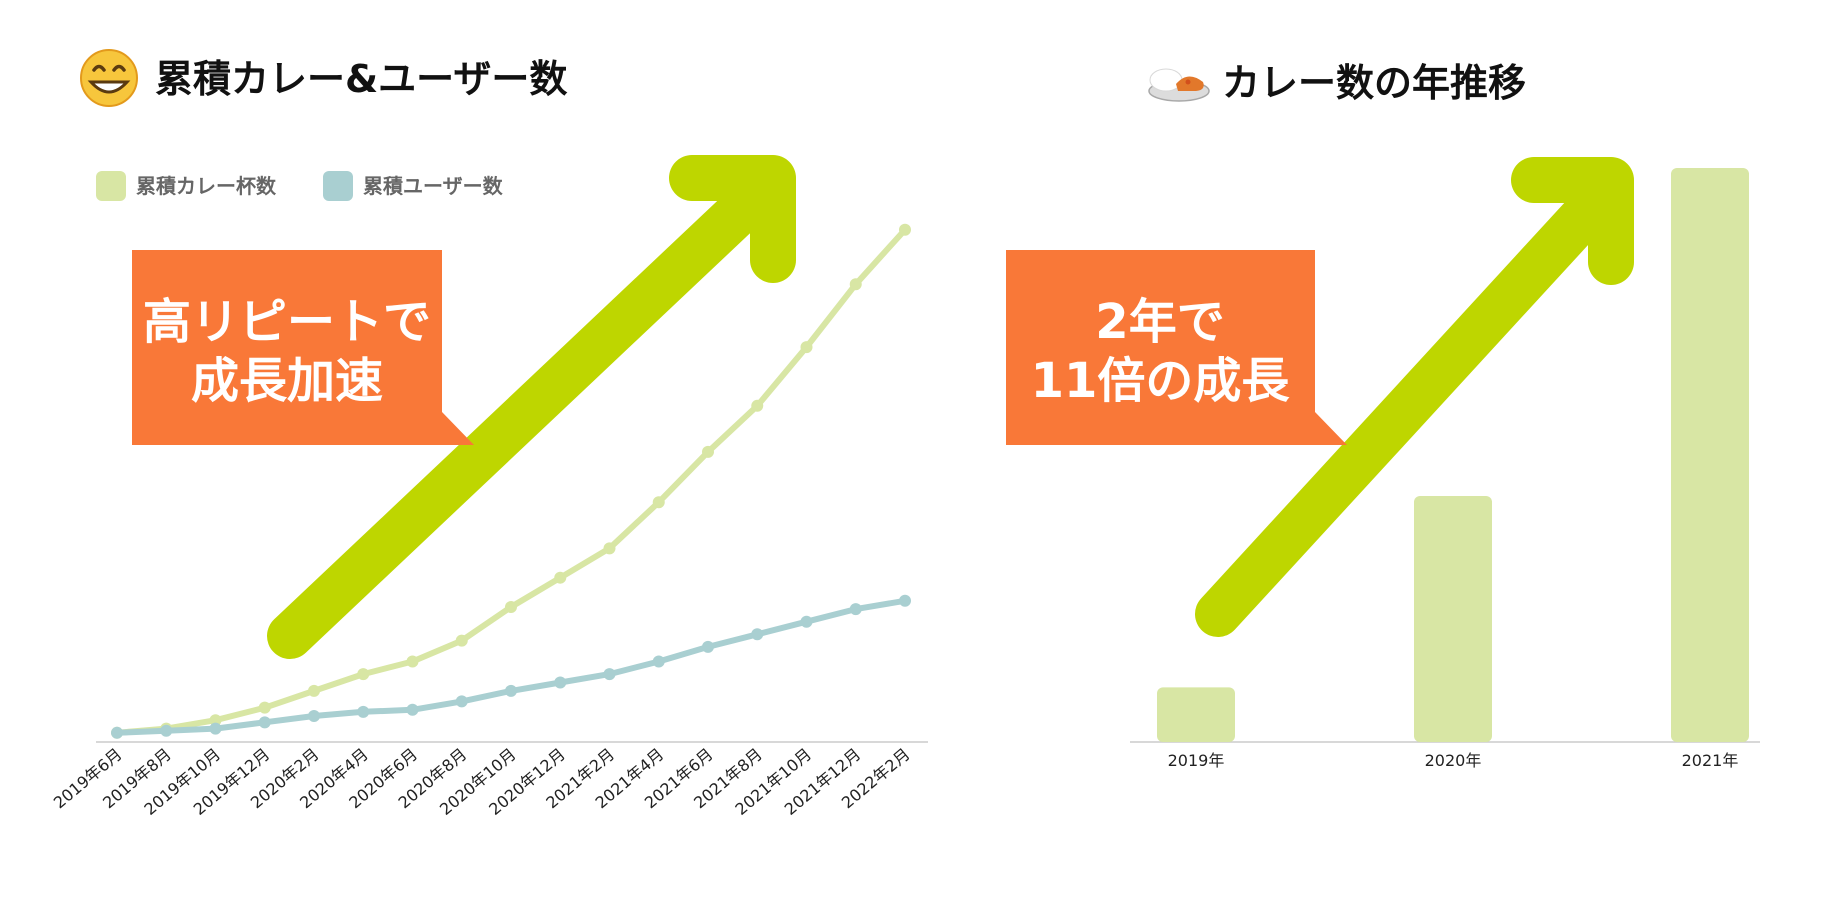 The width and height of the screenshot is (1840, 900). Describe the element at coordinates (111, 186) in the screenshot. I see `legend-swatch-curry` at that location.